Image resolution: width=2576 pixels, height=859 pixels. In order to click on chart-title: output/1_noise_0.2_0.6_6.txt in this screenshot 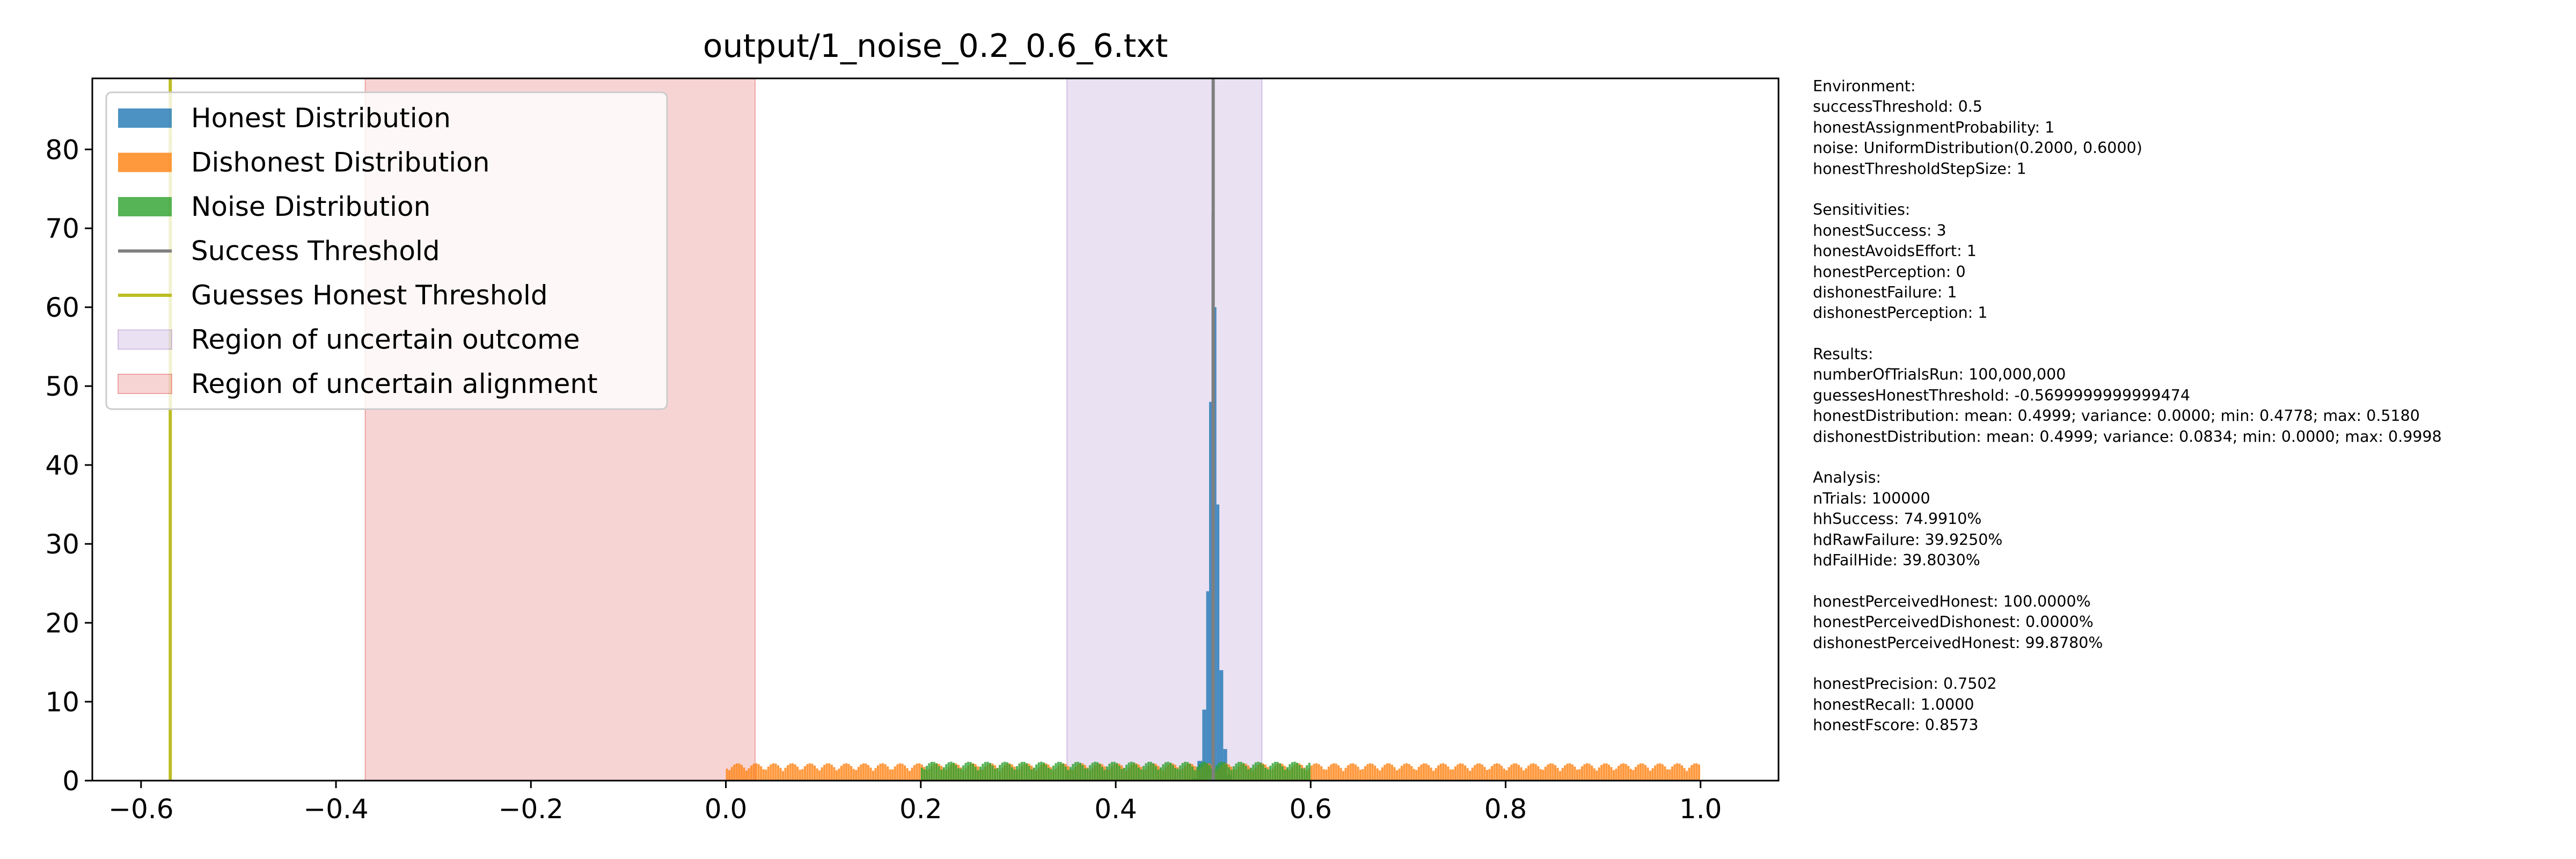, I will do `click(935, 46)`.